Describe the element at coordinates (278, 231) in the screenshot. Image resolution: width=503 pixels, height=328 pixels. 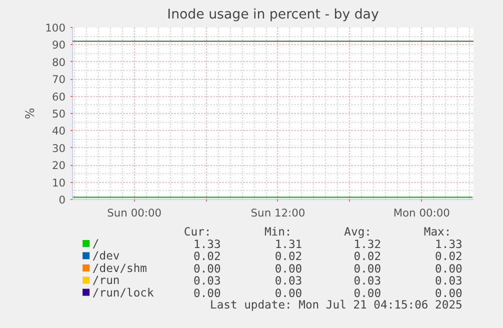
I see `text: Min:` at that location.